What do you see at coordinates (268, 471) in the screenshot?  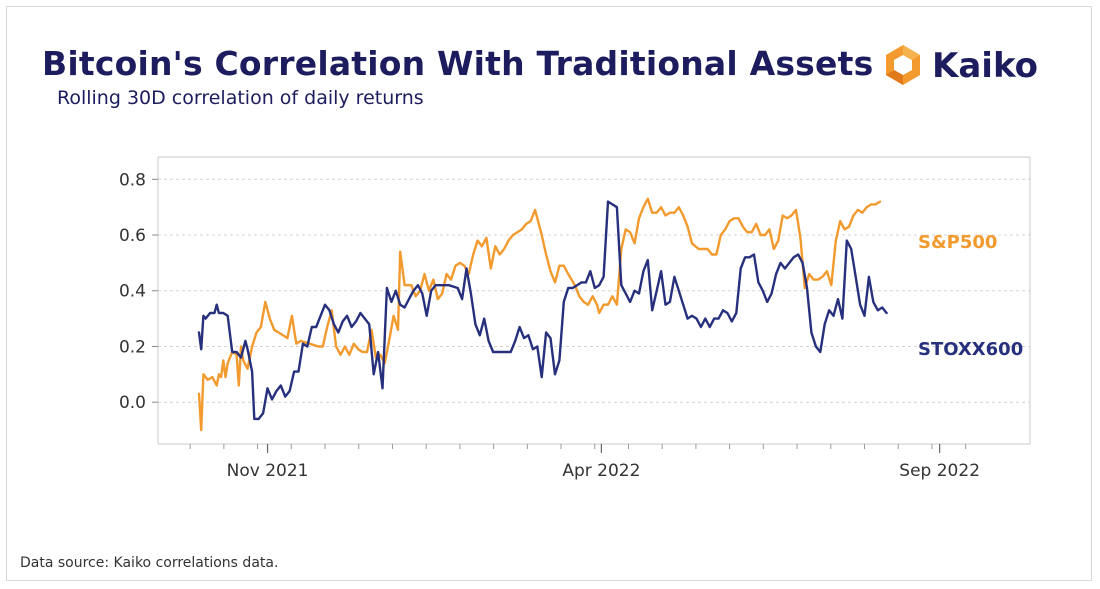 I see `x-tick-label: Nov 2021` at bounding box center [268, 471].